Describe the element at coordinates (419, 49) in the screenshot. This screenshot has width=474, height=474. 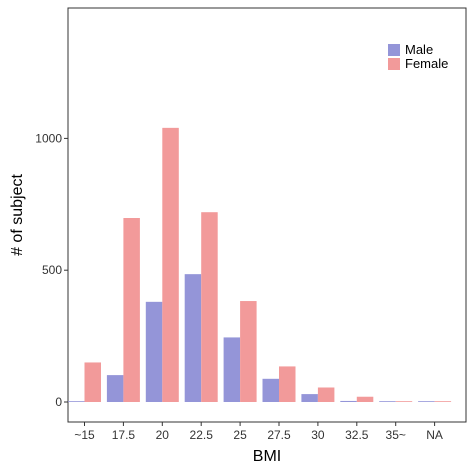
I see `legend-label-male: Male` at that location.